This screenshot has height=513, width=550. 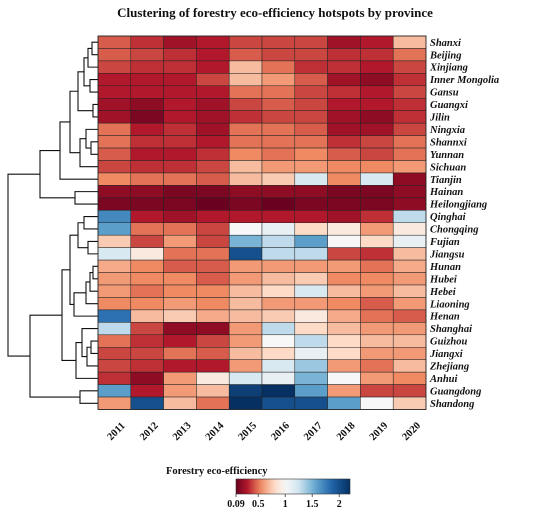 I want to click on row-label: Hunan, so click(x=445, y=267).